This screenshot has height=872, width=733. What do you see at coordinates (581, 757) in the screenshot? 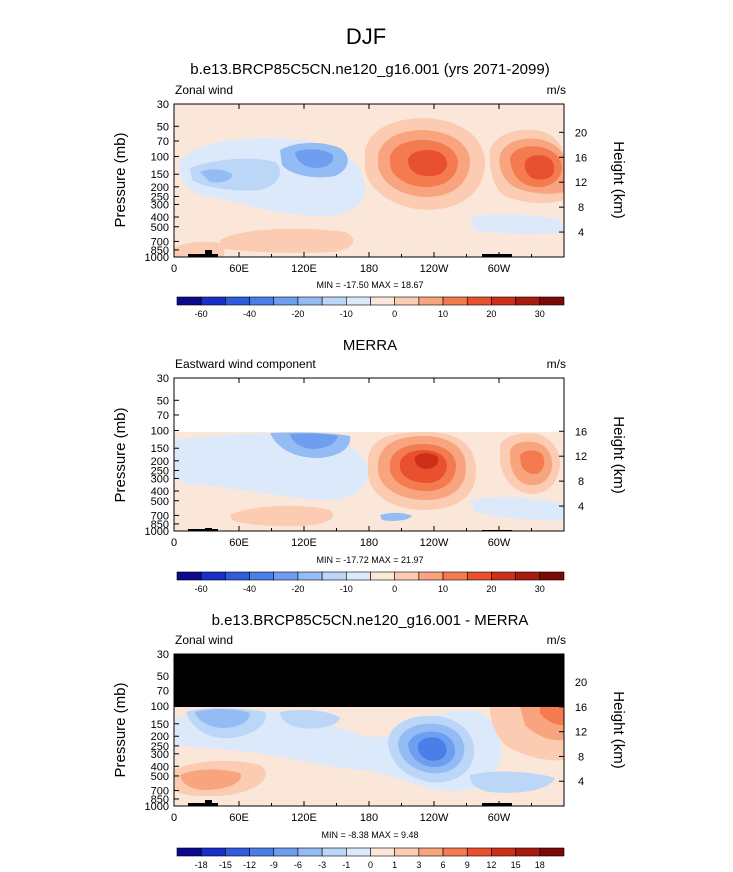
I see `height-tick-label: 8` at bounding box center [581, 757].